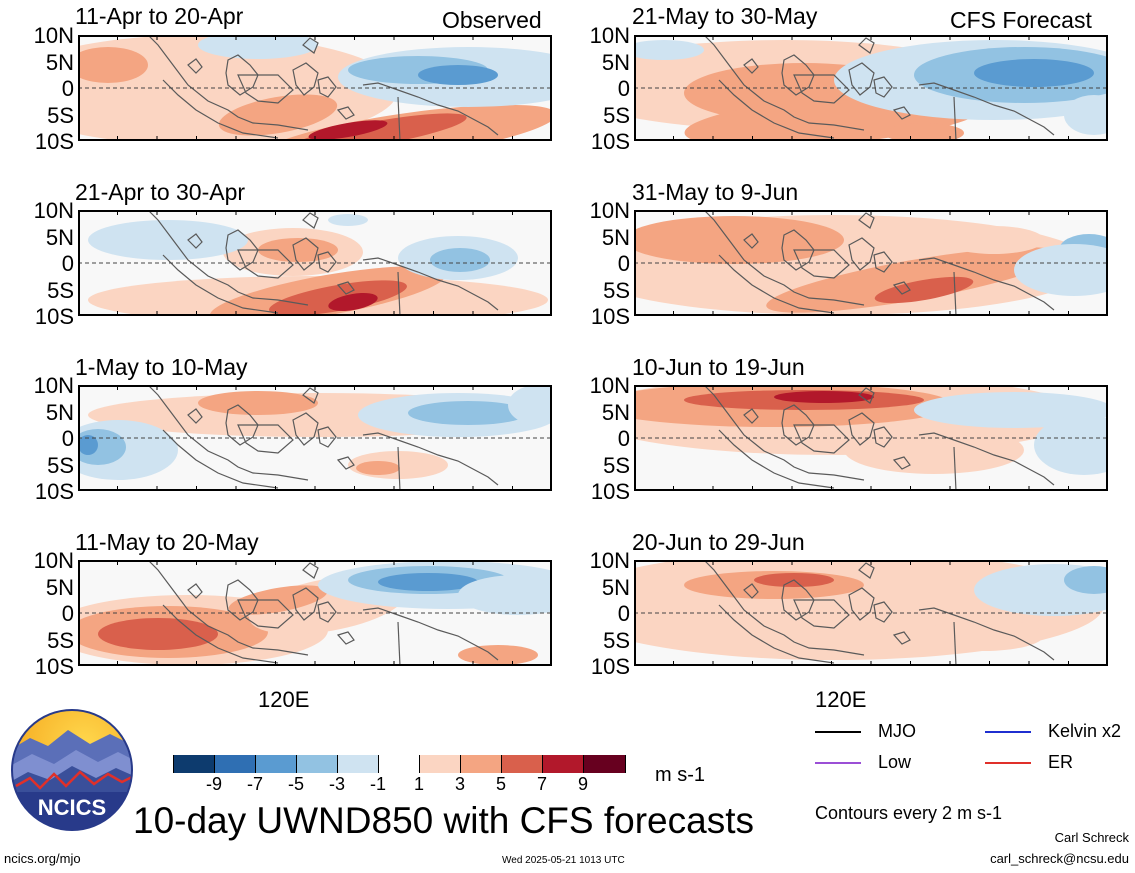 Image resolution: width=1135 pixels, height=873 pixels. Describe the element at coordinates (42, 858) in the screenshot. I see `footer-url: ncics.org/mjo` at that location.